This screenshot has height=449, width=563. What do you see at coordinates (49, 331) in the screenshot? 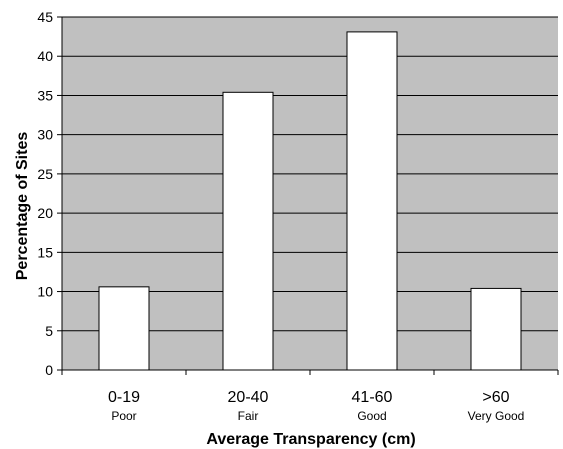
I see `y-tick-label: 5` at bounding box center [49, 331].